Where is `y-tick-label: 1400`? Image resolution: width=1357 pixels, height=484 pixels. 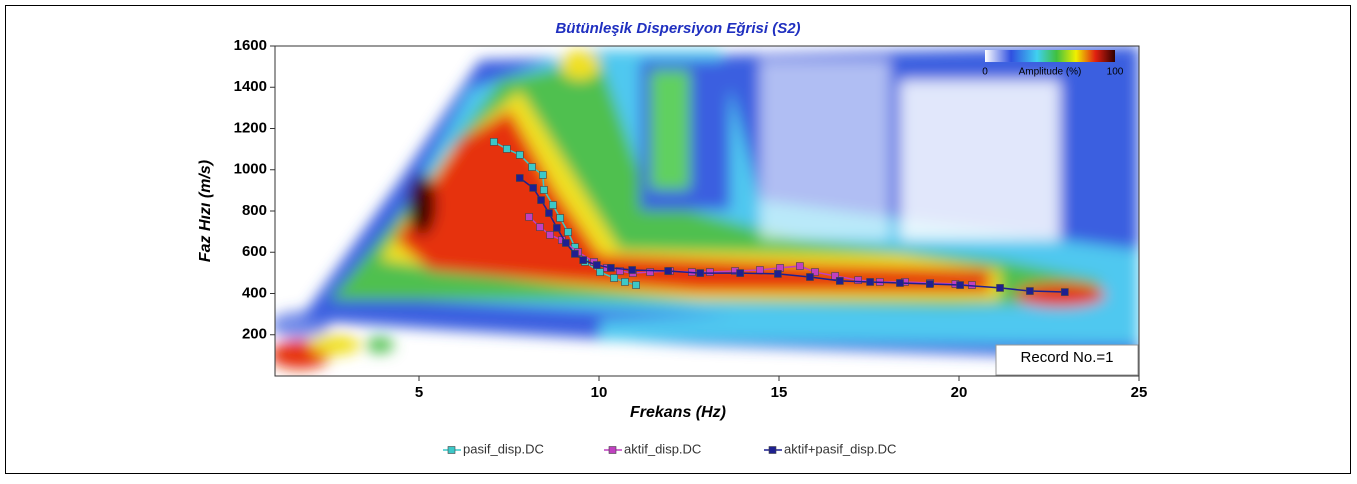 y-tick-label: 1400 is located at coordinates (250, 86).